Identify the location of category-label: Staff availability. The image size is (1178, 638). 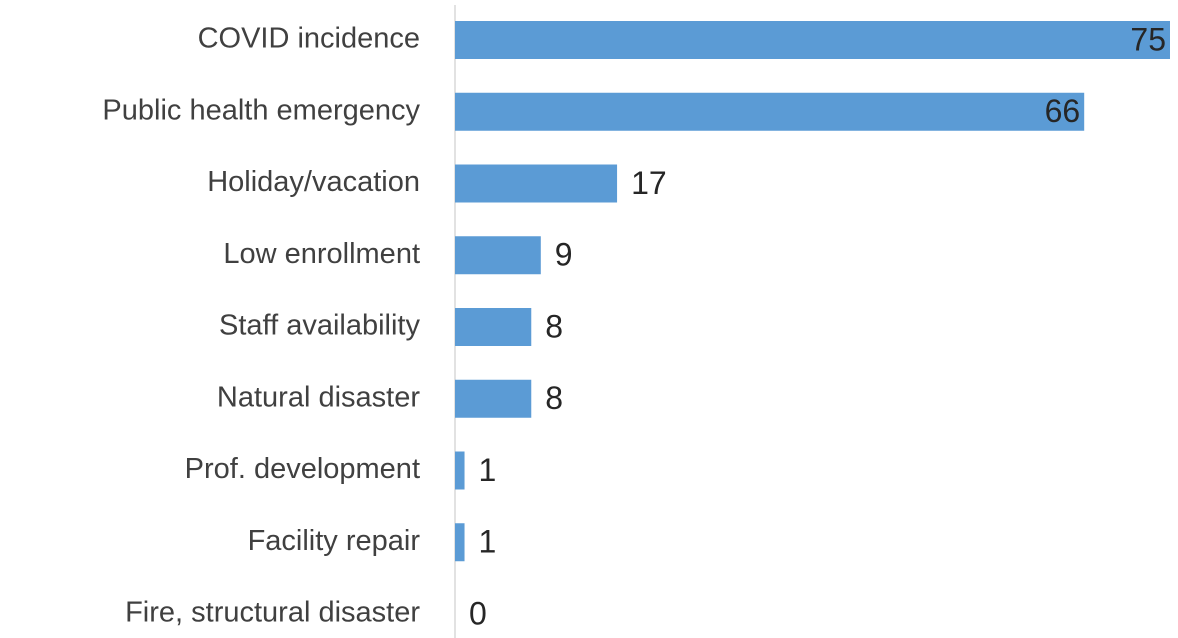
(319, 326).